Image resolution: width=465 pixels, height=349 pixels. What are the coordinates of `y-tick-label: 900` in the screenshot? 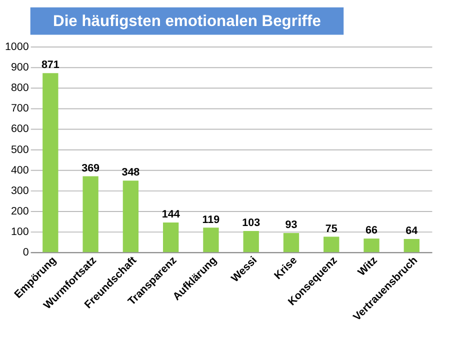 It's located at (19, 68).